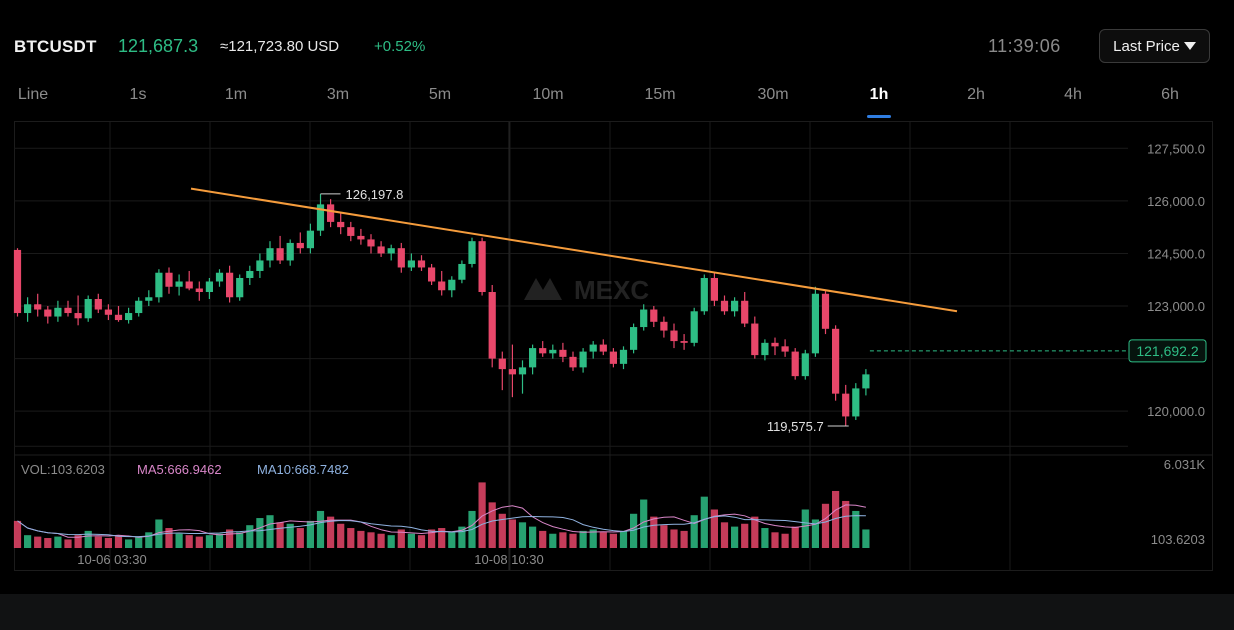 The width and height of the screenshot is (1234, 630). I want to click on tab-3m: 3m, so click(338, 94).